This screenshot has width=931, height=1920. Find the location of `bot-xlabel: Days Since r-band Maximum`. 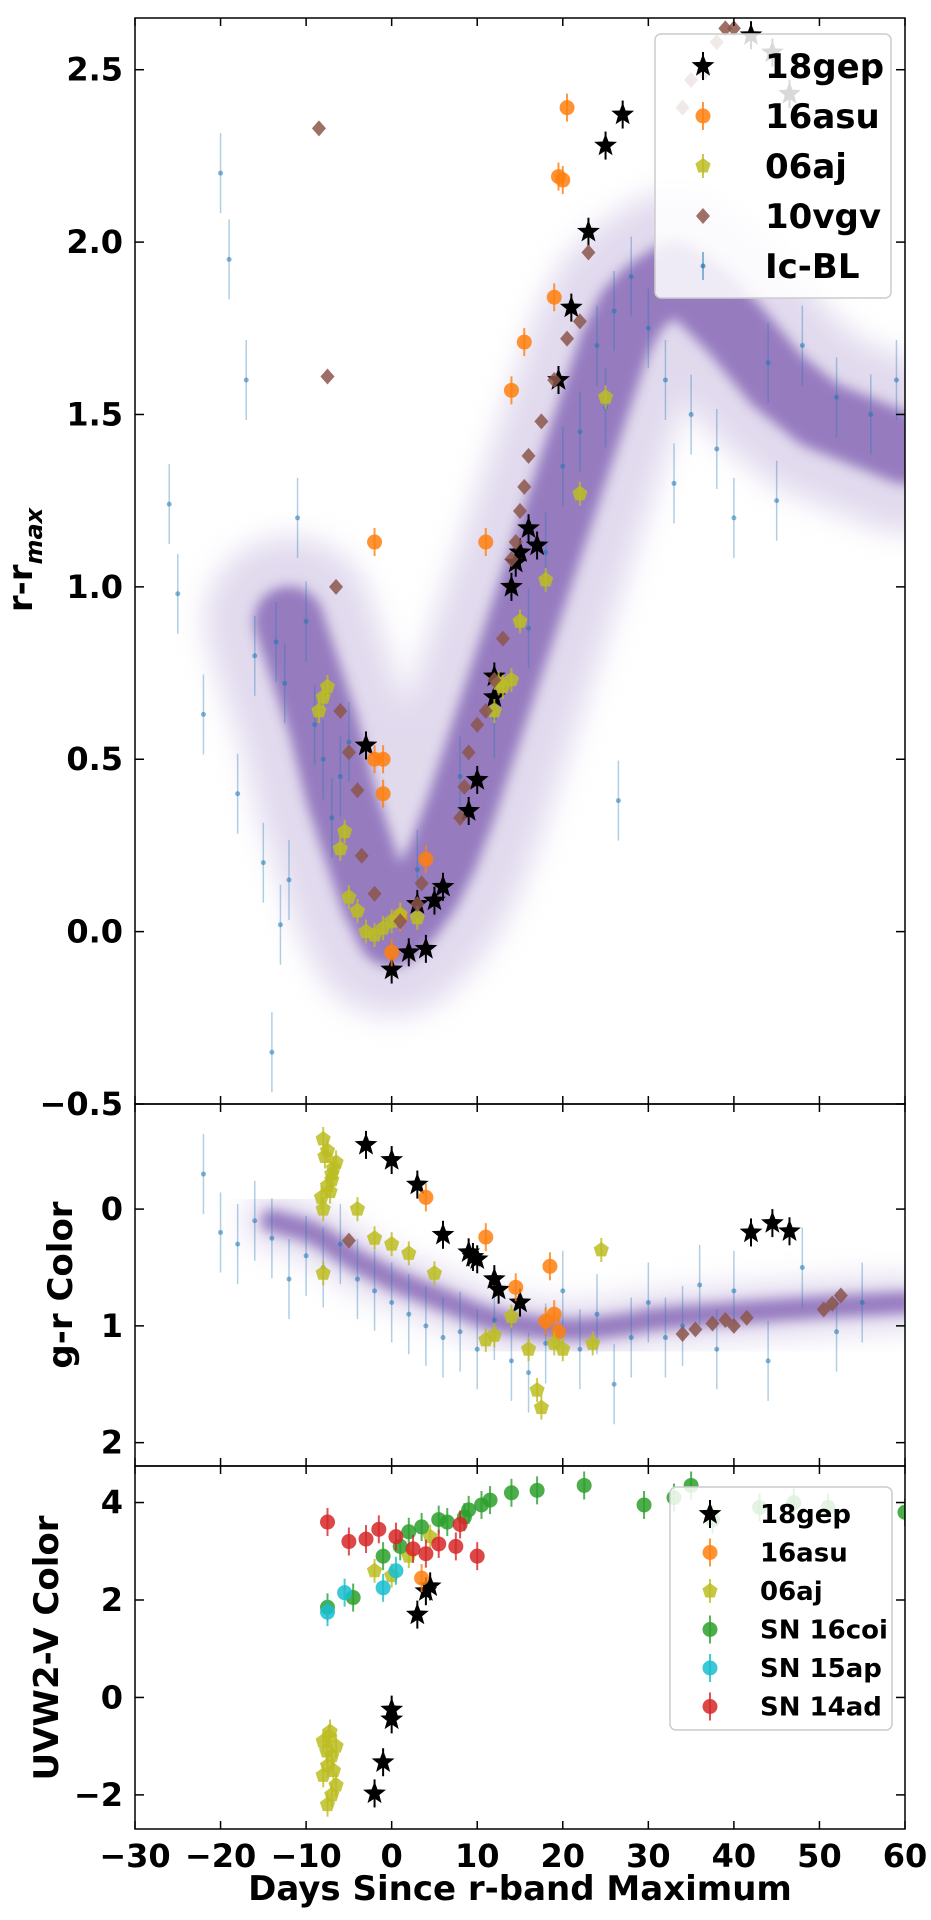

bot-xlabel: Days Since r-band Maximum is located at coordinates (520, 1889).